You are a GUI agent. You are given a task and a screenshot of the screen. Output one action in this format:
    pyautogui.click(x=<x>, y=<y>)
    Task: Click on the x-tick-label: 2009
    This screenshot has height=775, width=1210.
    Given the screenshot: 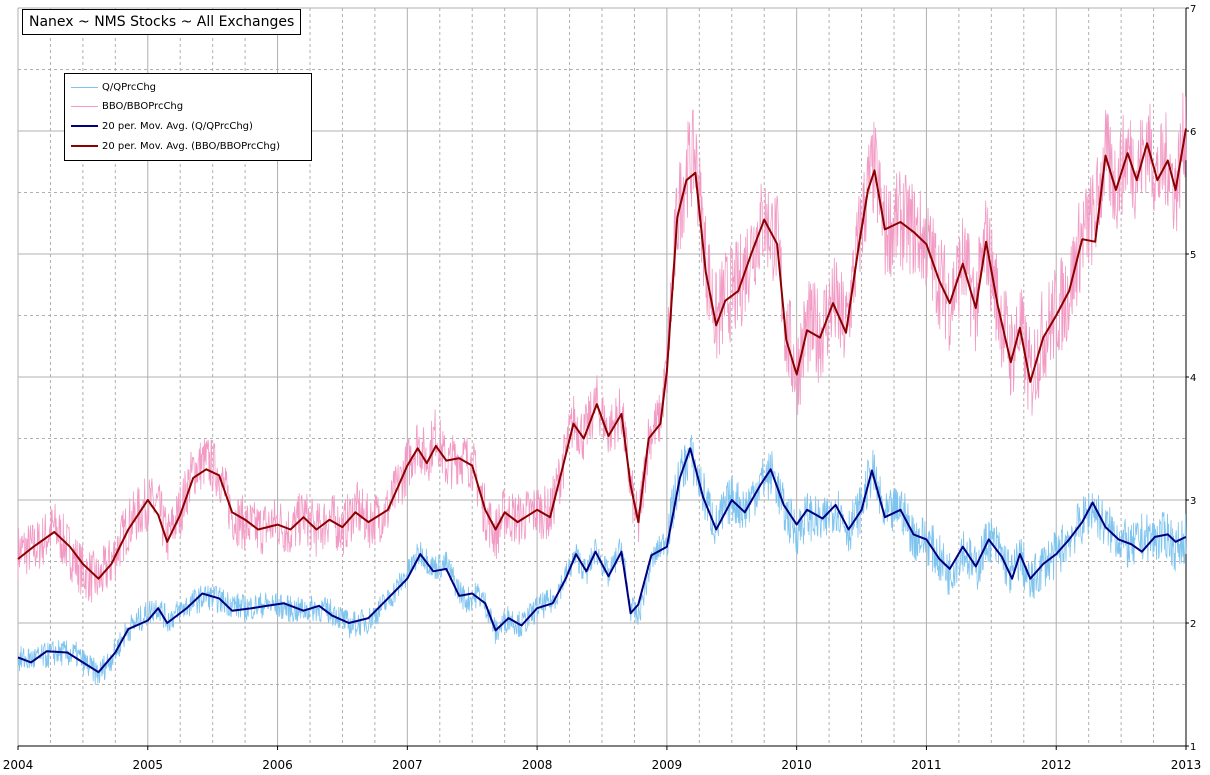 What is the action you would take?
    pyautogui.click(x=667, y=765)
    